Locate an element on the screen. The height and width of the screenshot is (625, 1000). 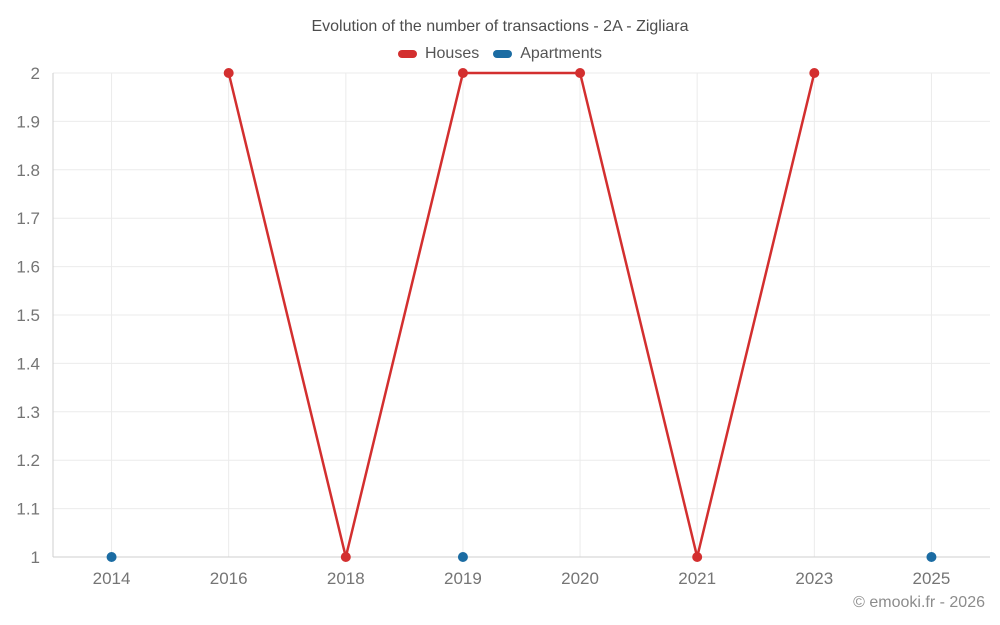
houses-series-swatch-icon is located at coordinates (407, 54).